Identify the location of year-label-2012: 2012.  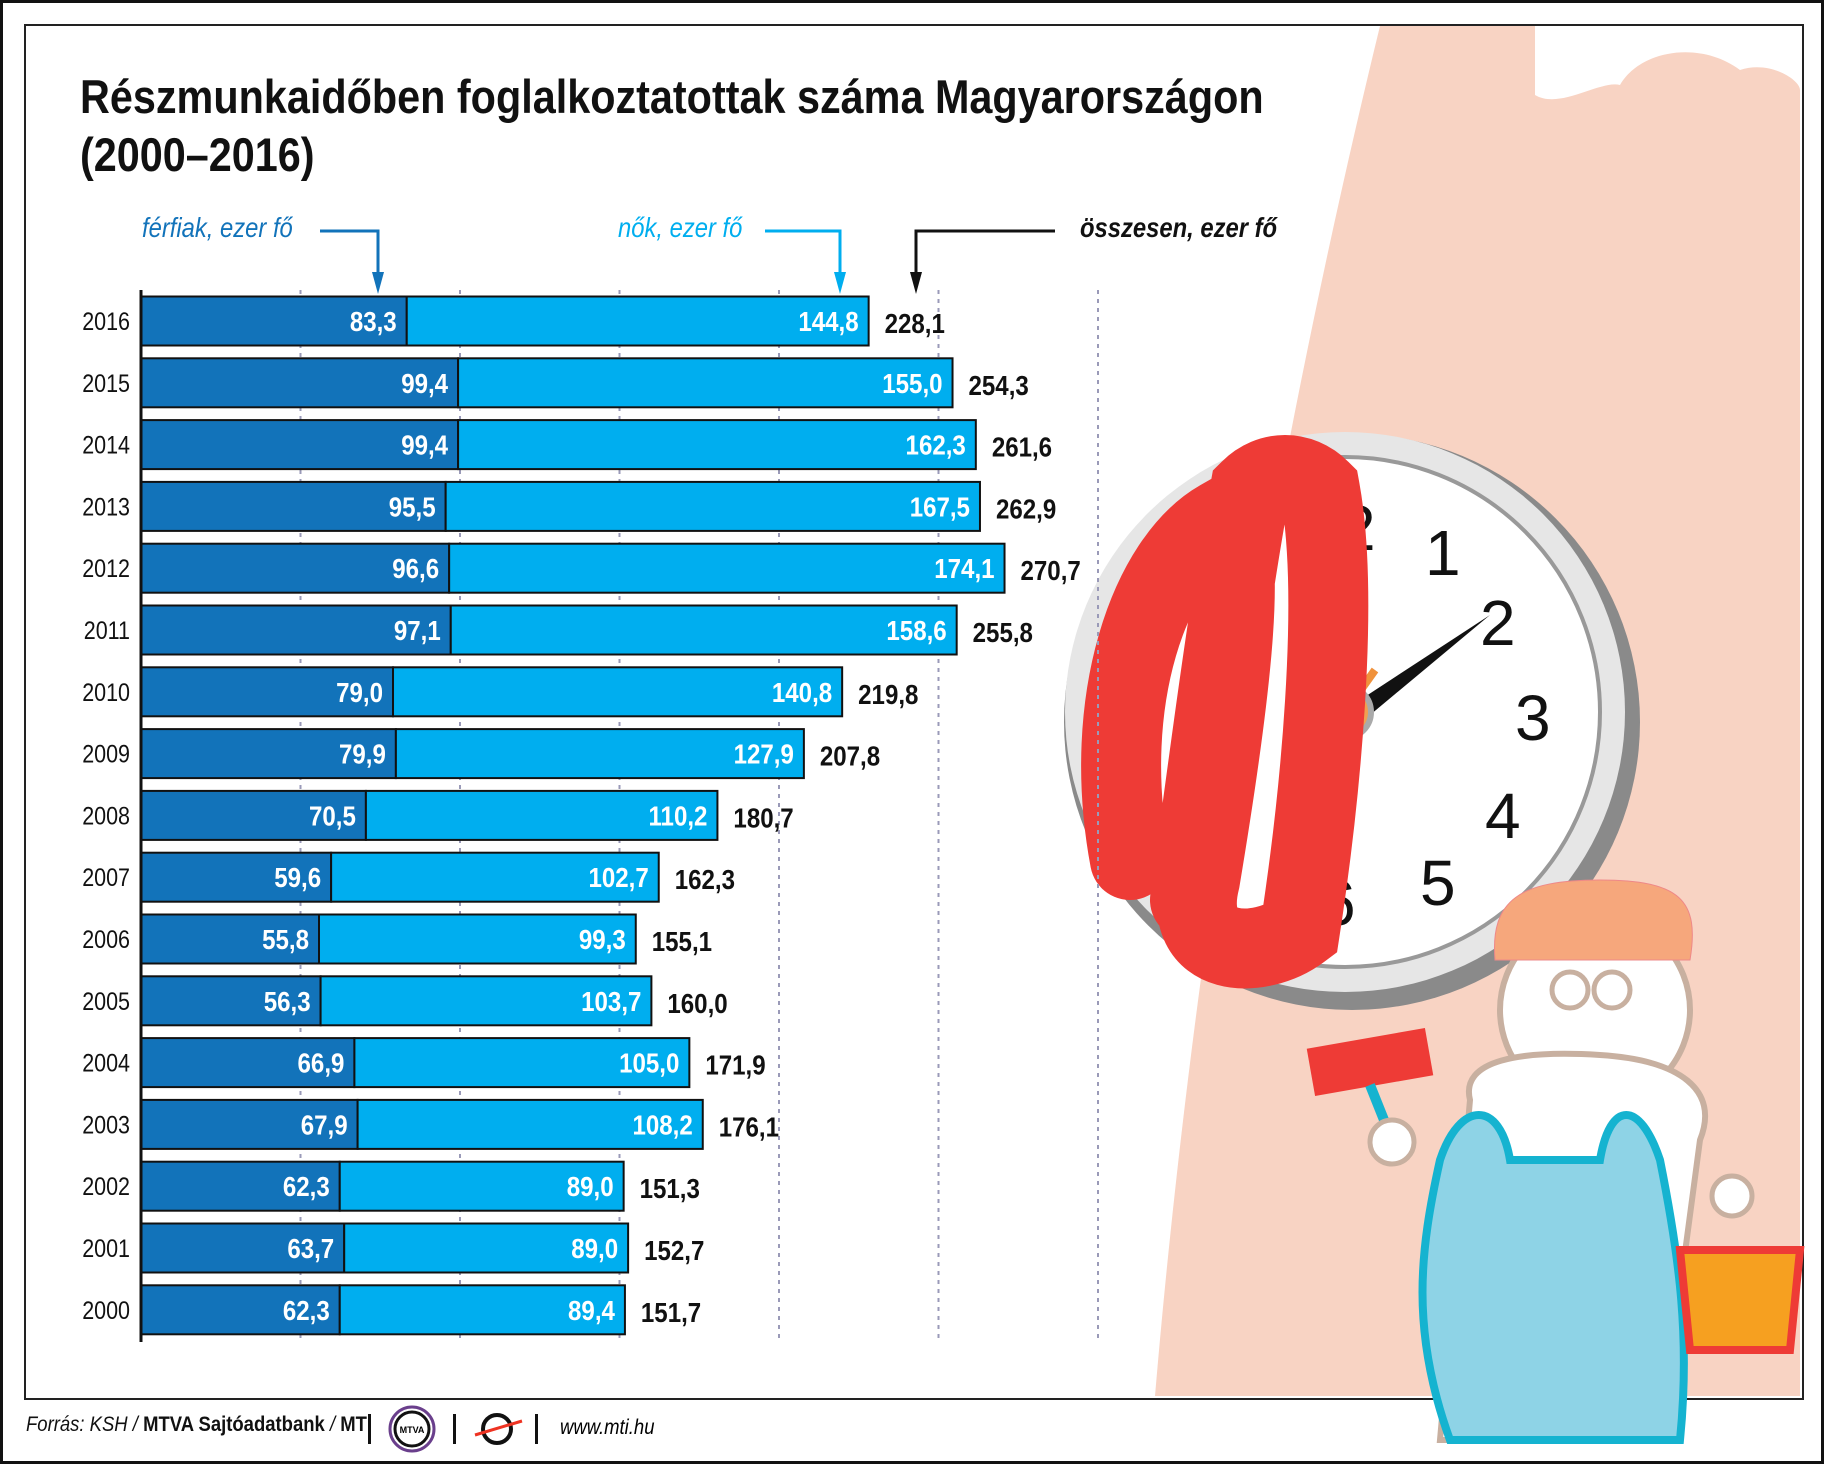
(106, 569).